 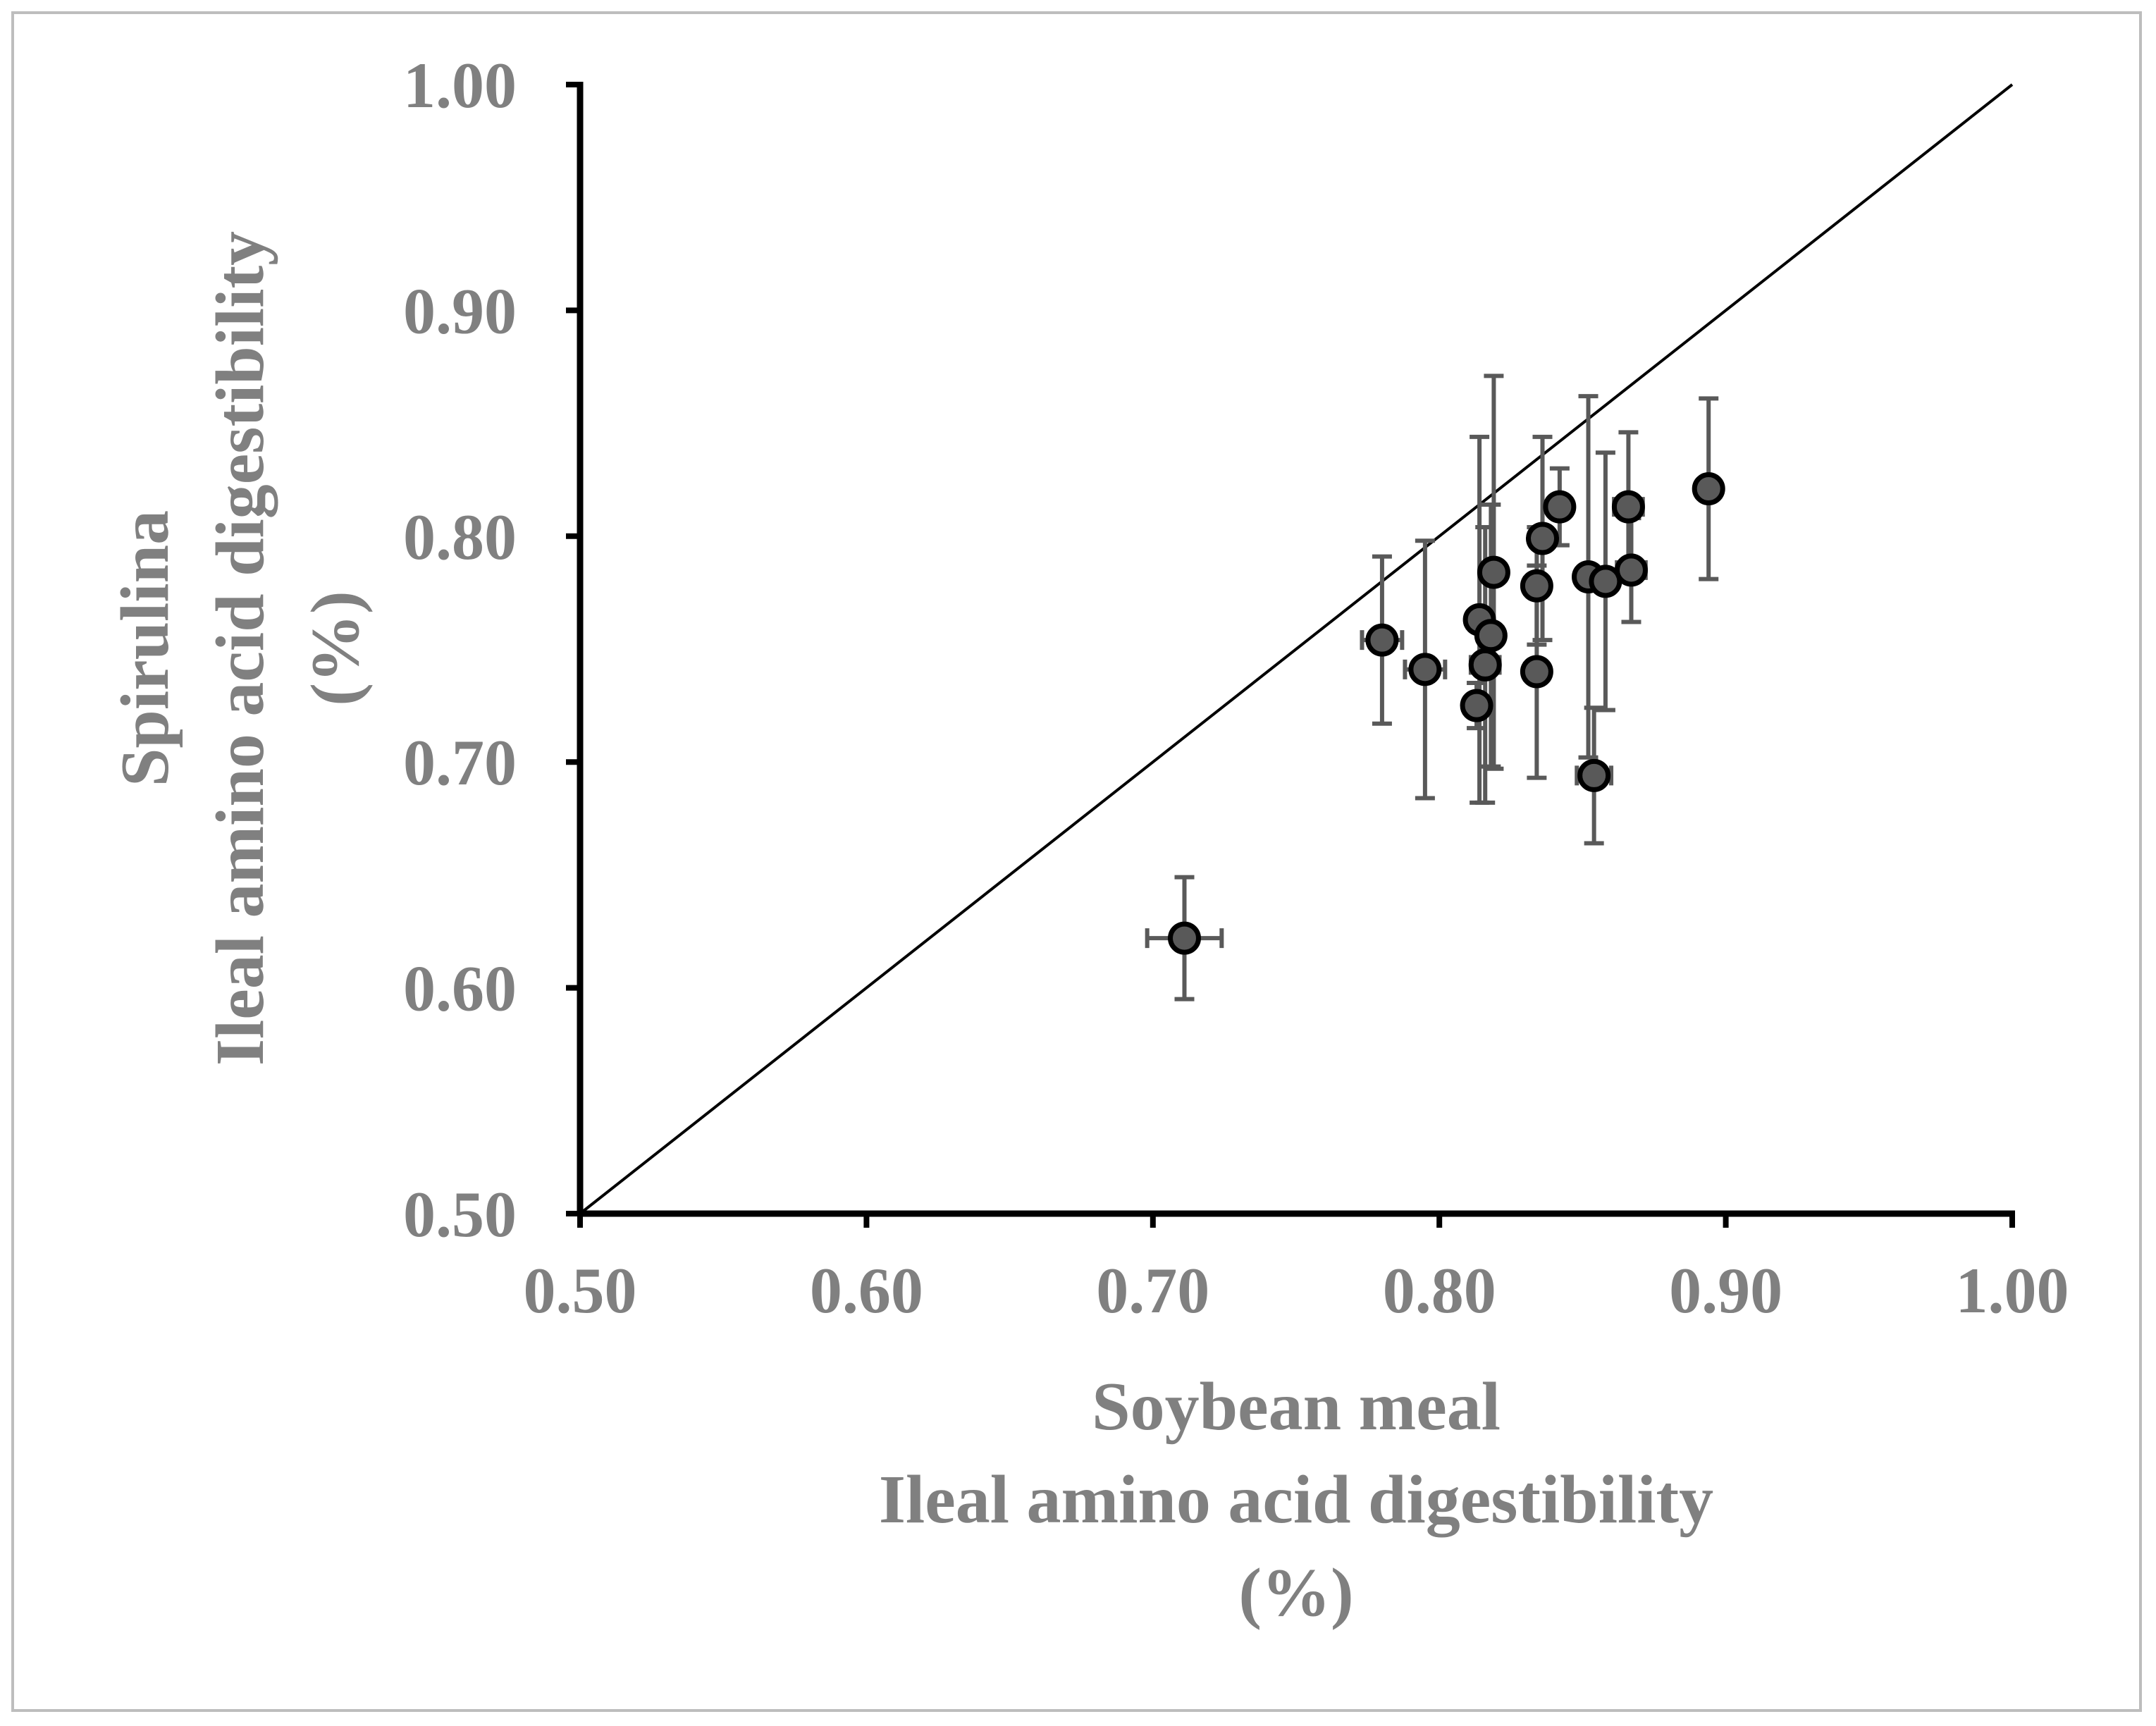 I want to click on y-tick-label-4: 0.80, so click(x=460, y=537).